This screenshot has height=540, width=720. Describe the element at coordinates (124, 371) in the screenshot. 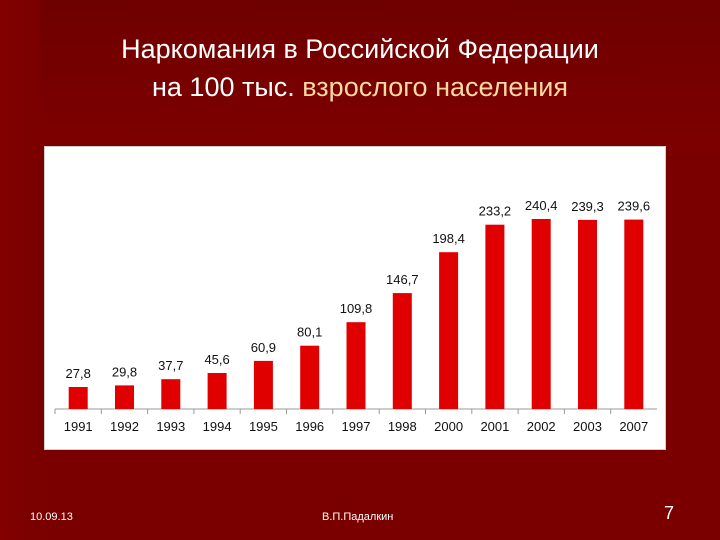

I see `data-label-1992: 29,8` at that location.